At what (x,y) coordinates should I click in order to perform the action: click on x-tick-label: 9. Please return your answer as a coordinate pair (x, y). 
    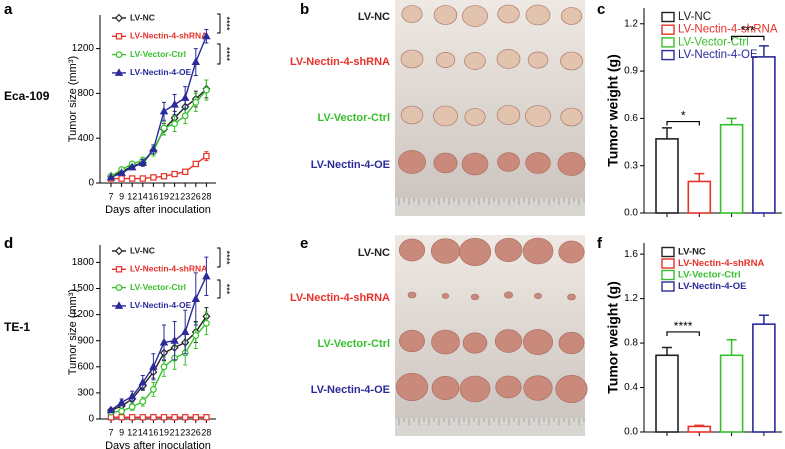
    Looking at the image, I should click on (121, 432).